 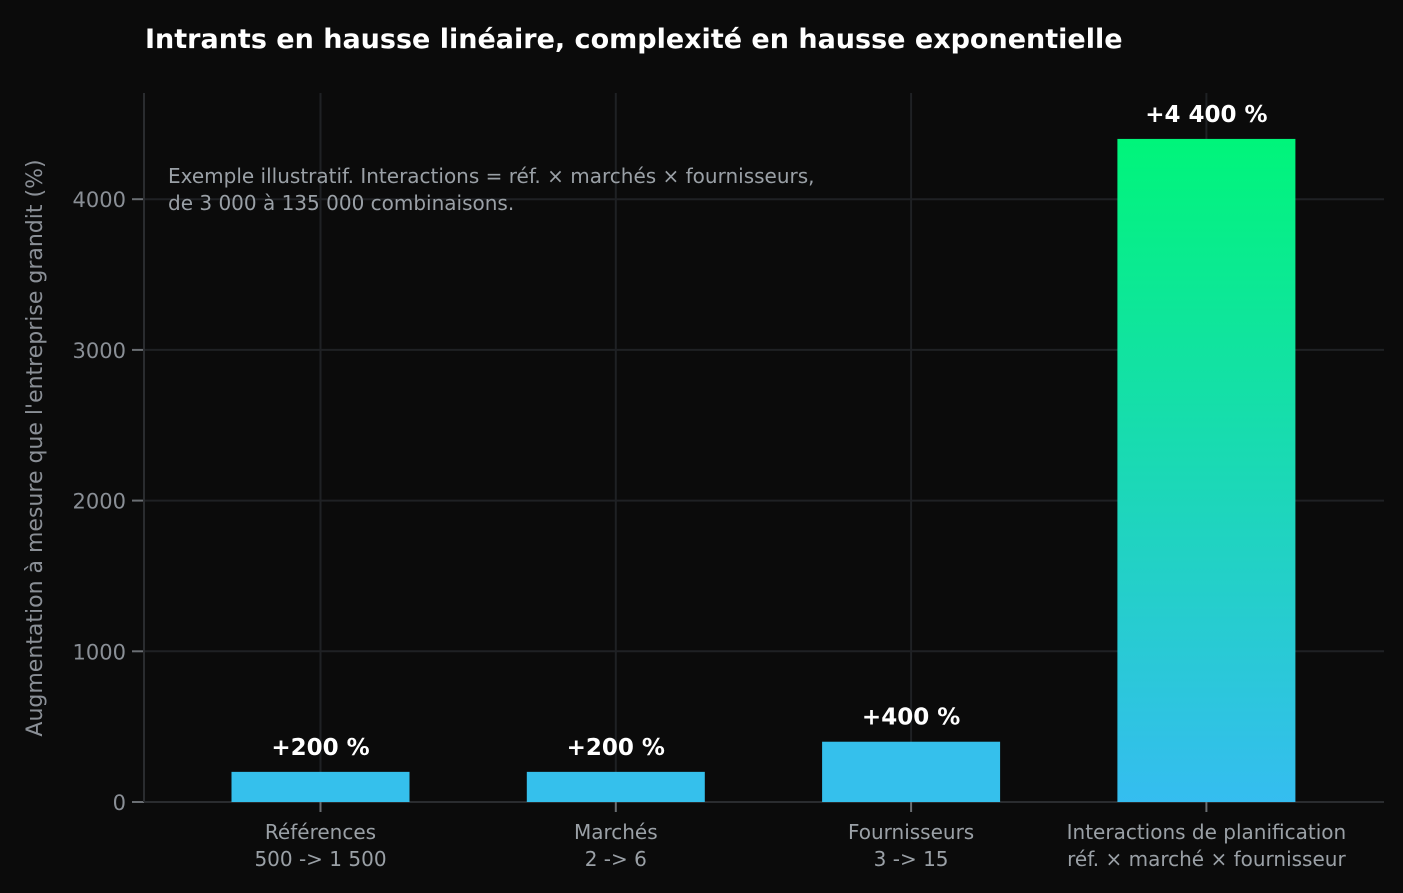 I want to click on x-tick-label-0: Références, so click(x=320, y=832).